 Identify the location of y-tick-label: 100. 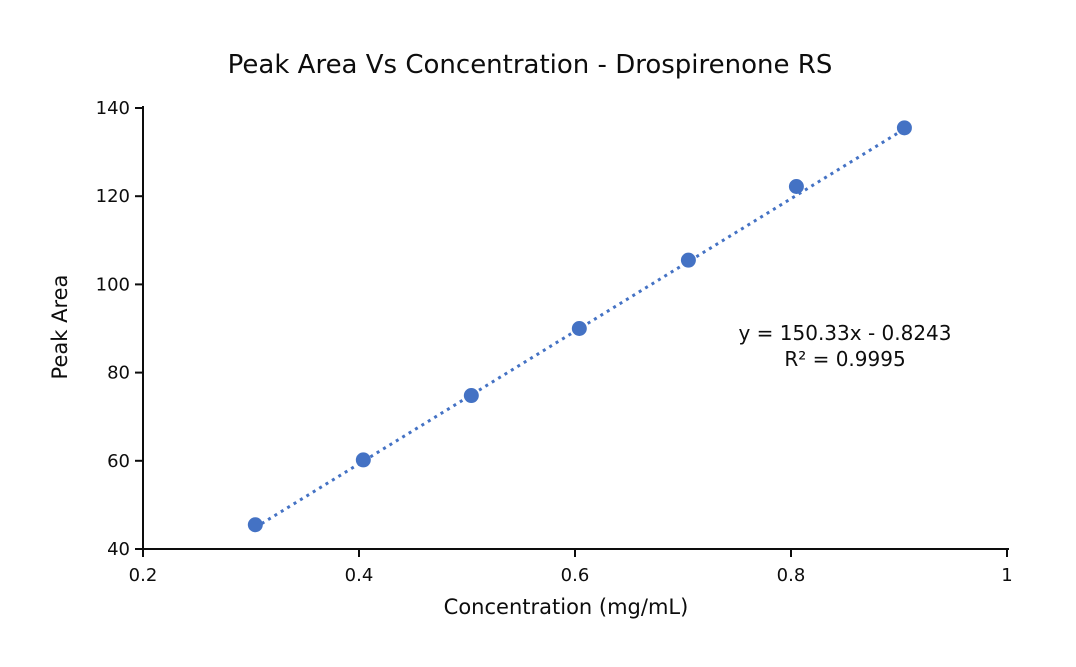
(113, 284).